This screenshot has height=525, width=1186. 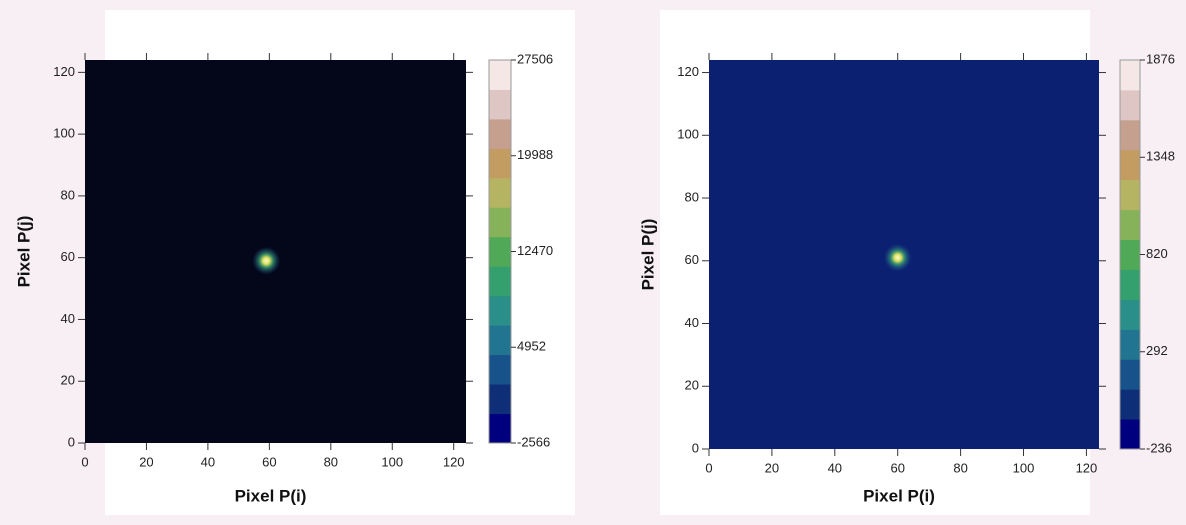 I want to click on colorbar-tick-label: 1876, so click(x=1160, y=58).